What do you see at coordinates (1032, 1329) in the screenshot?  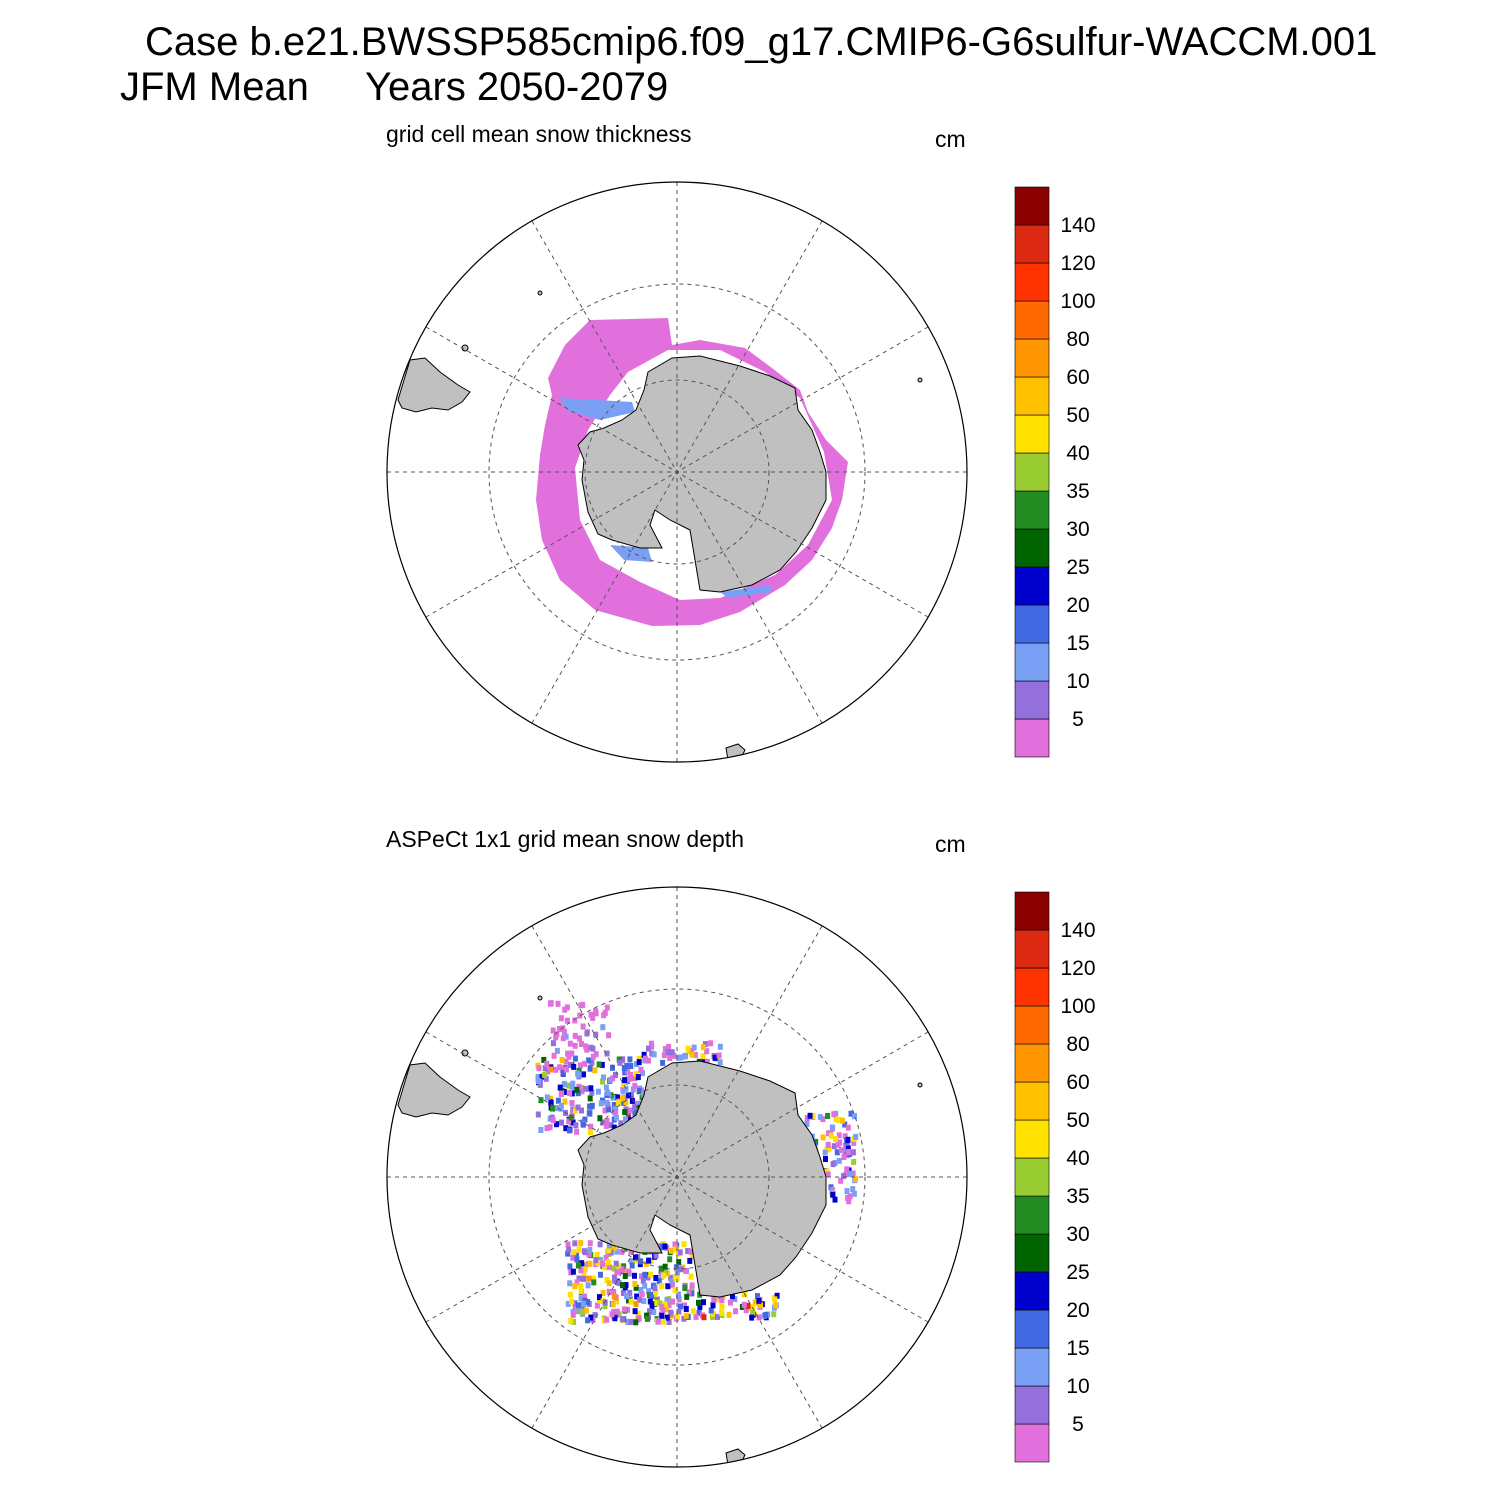 I see `colorbar-swatch` at bounding box center [1032, 1329].